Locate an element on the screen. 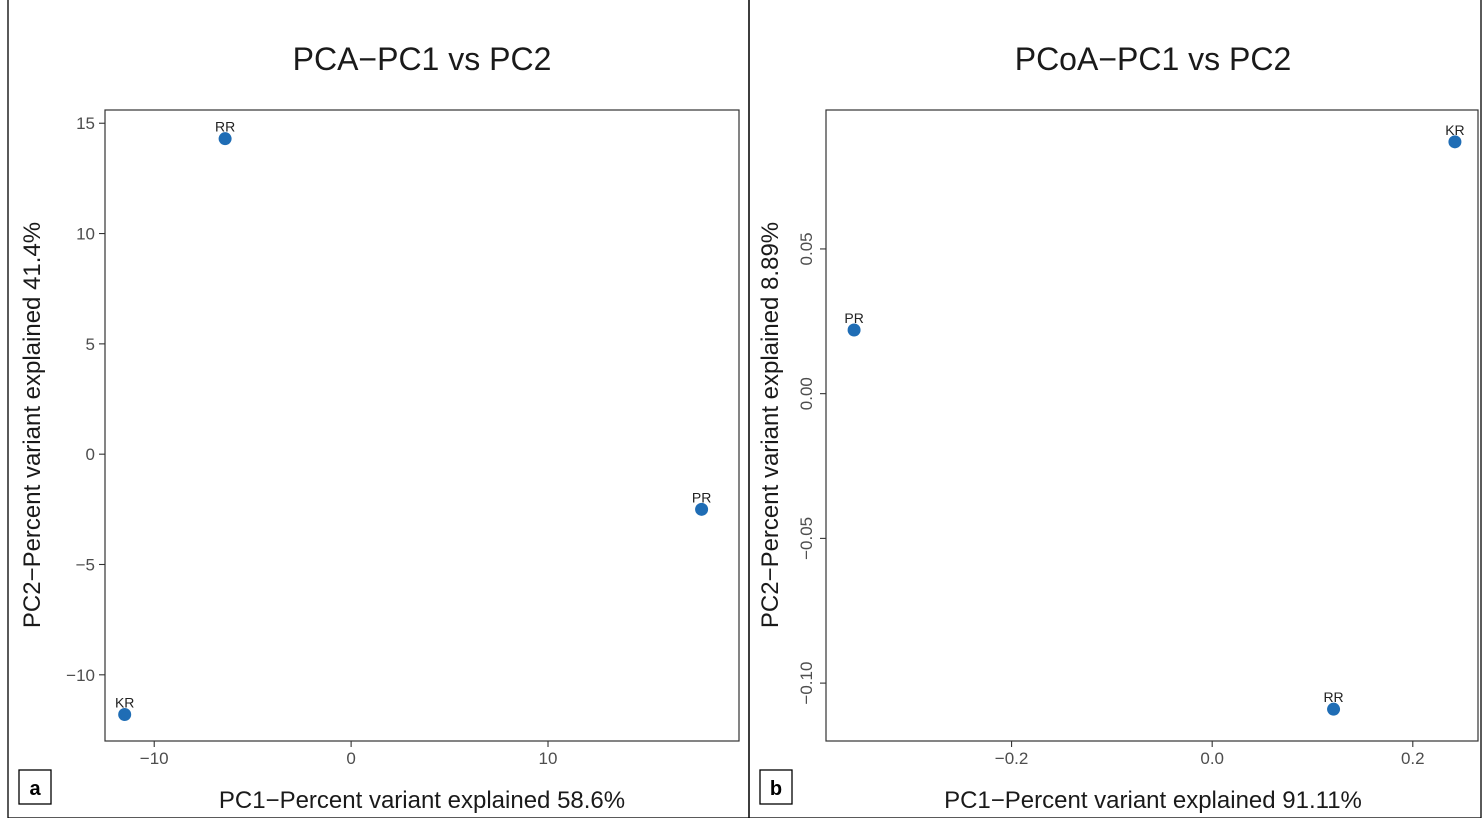 Image resolution: width=1482 pixels, height=818 pixels. panel-a-y-tick-label: 0 is located at coordinates (90, 454).